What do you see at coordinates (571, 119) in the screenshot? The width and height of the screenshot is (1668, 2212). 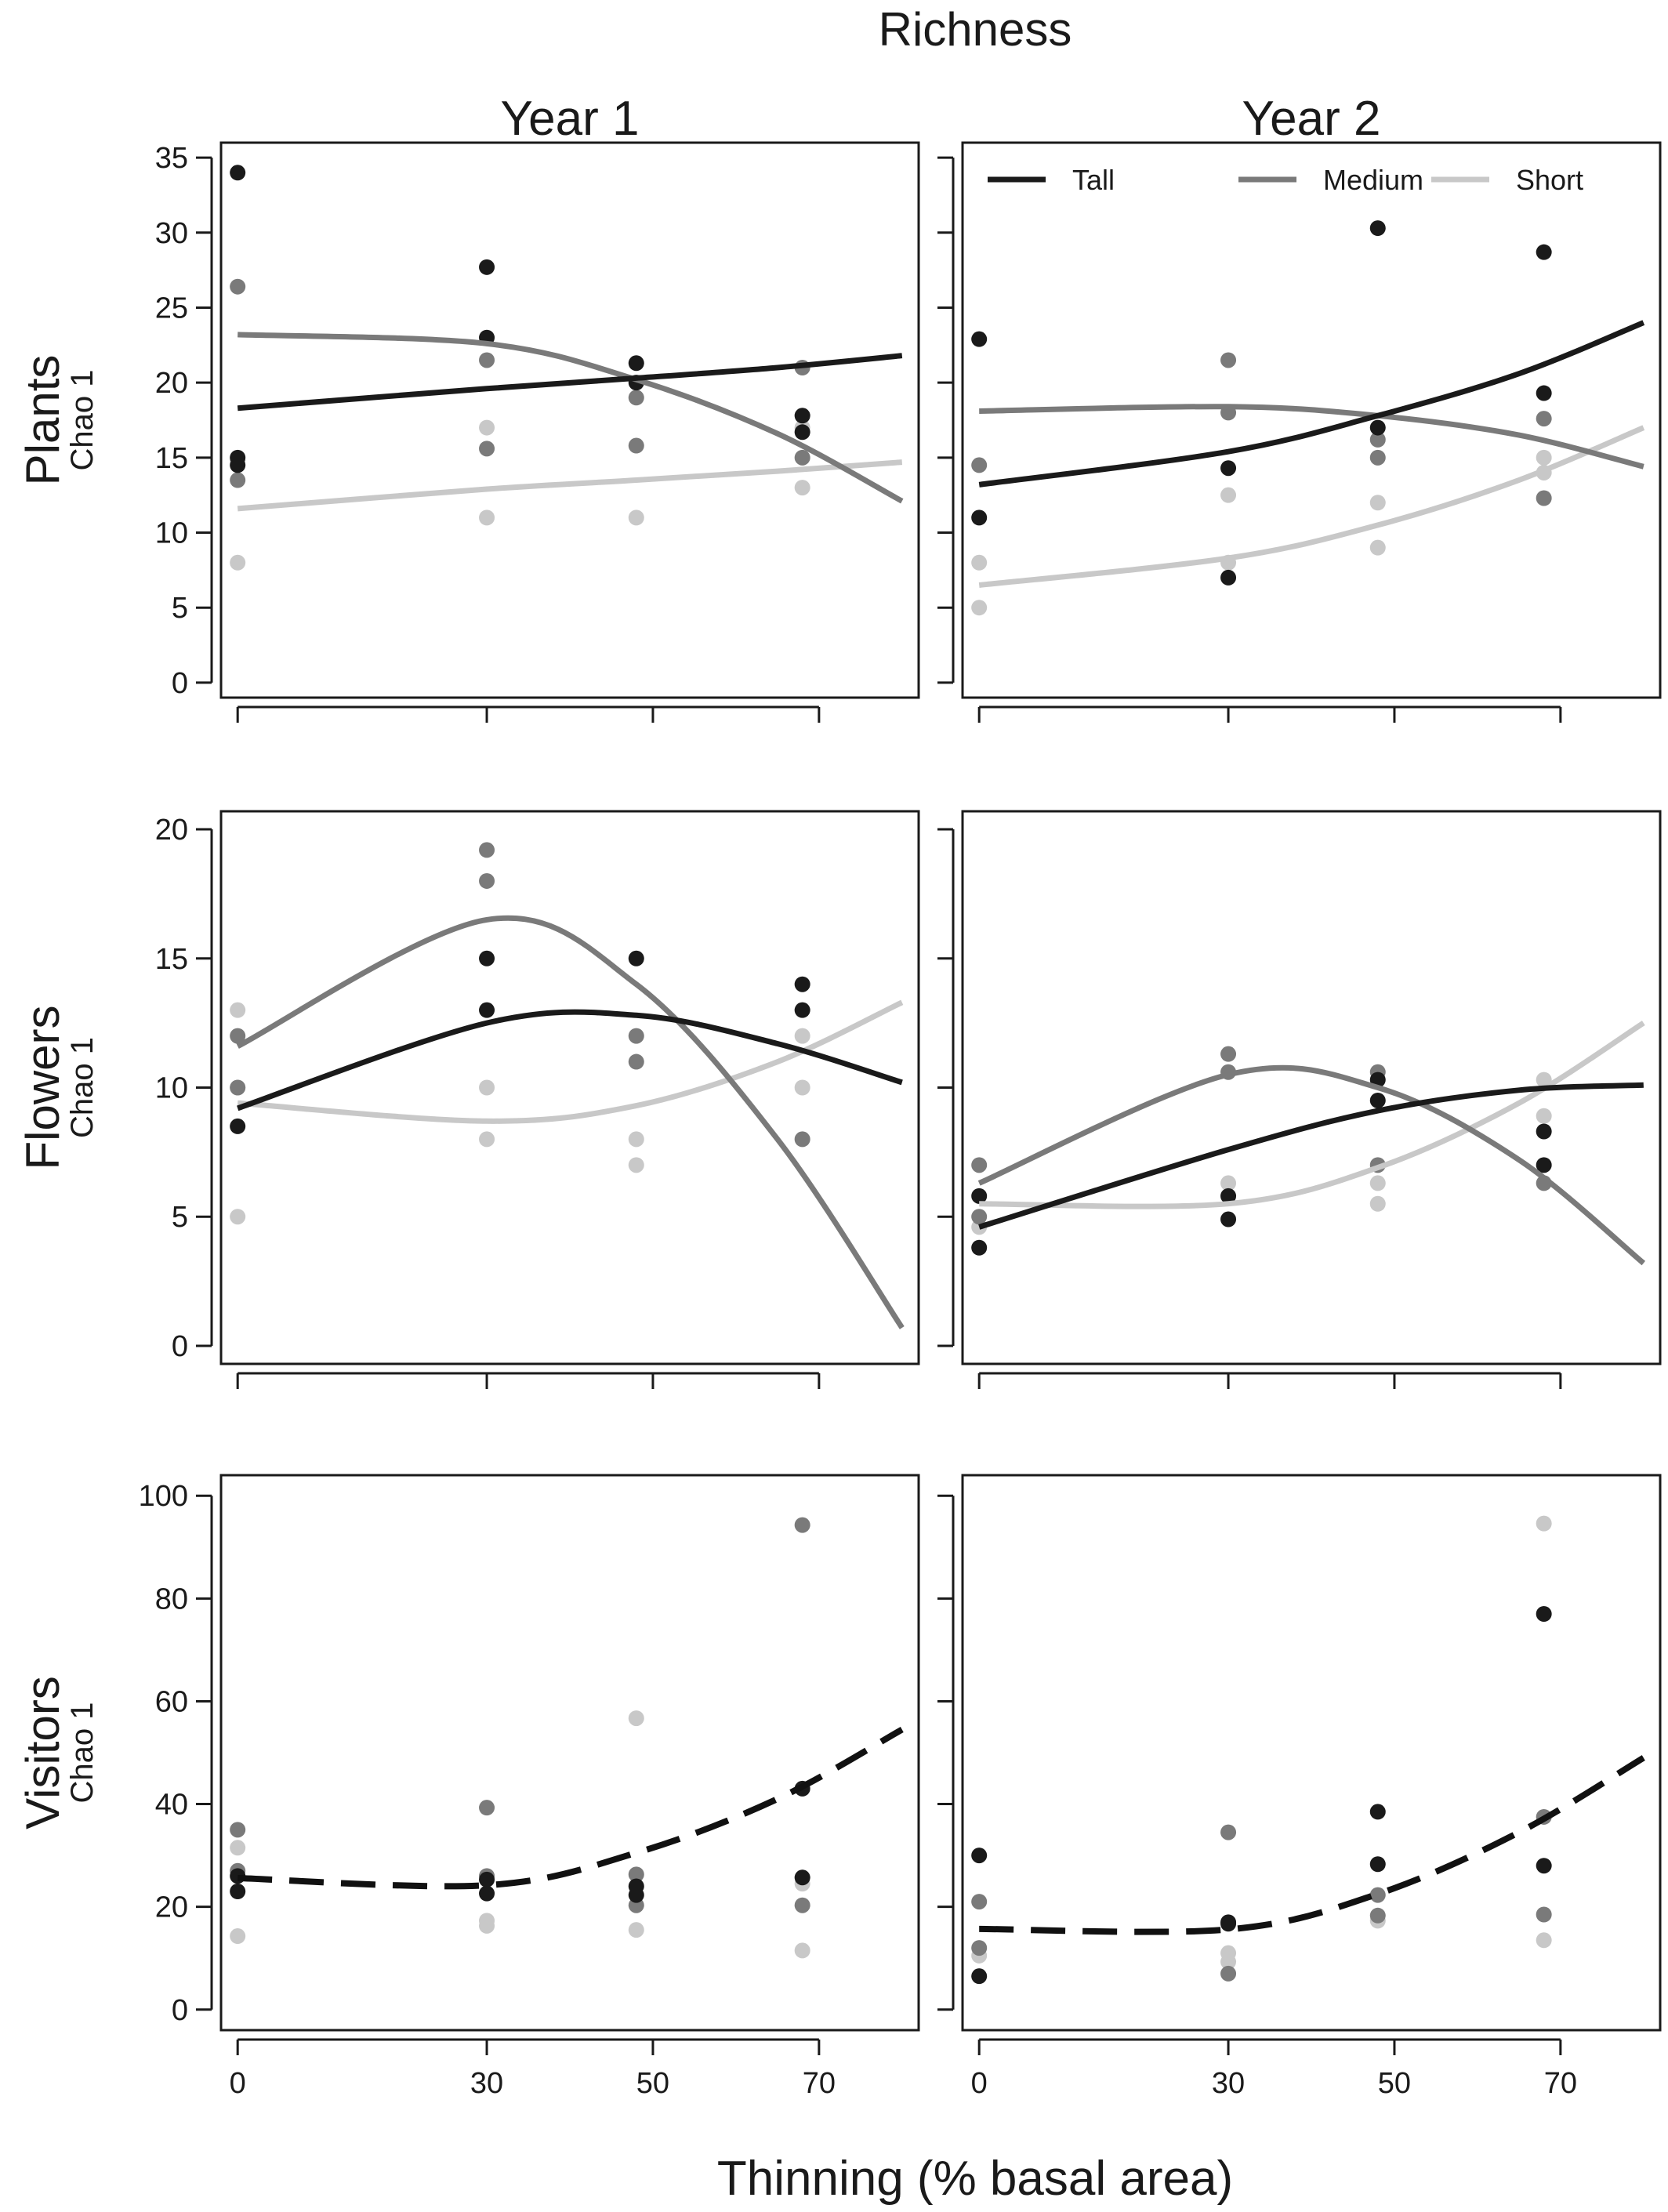 I see `column-title-year1: Year 1` at bounding box center [571, 119].